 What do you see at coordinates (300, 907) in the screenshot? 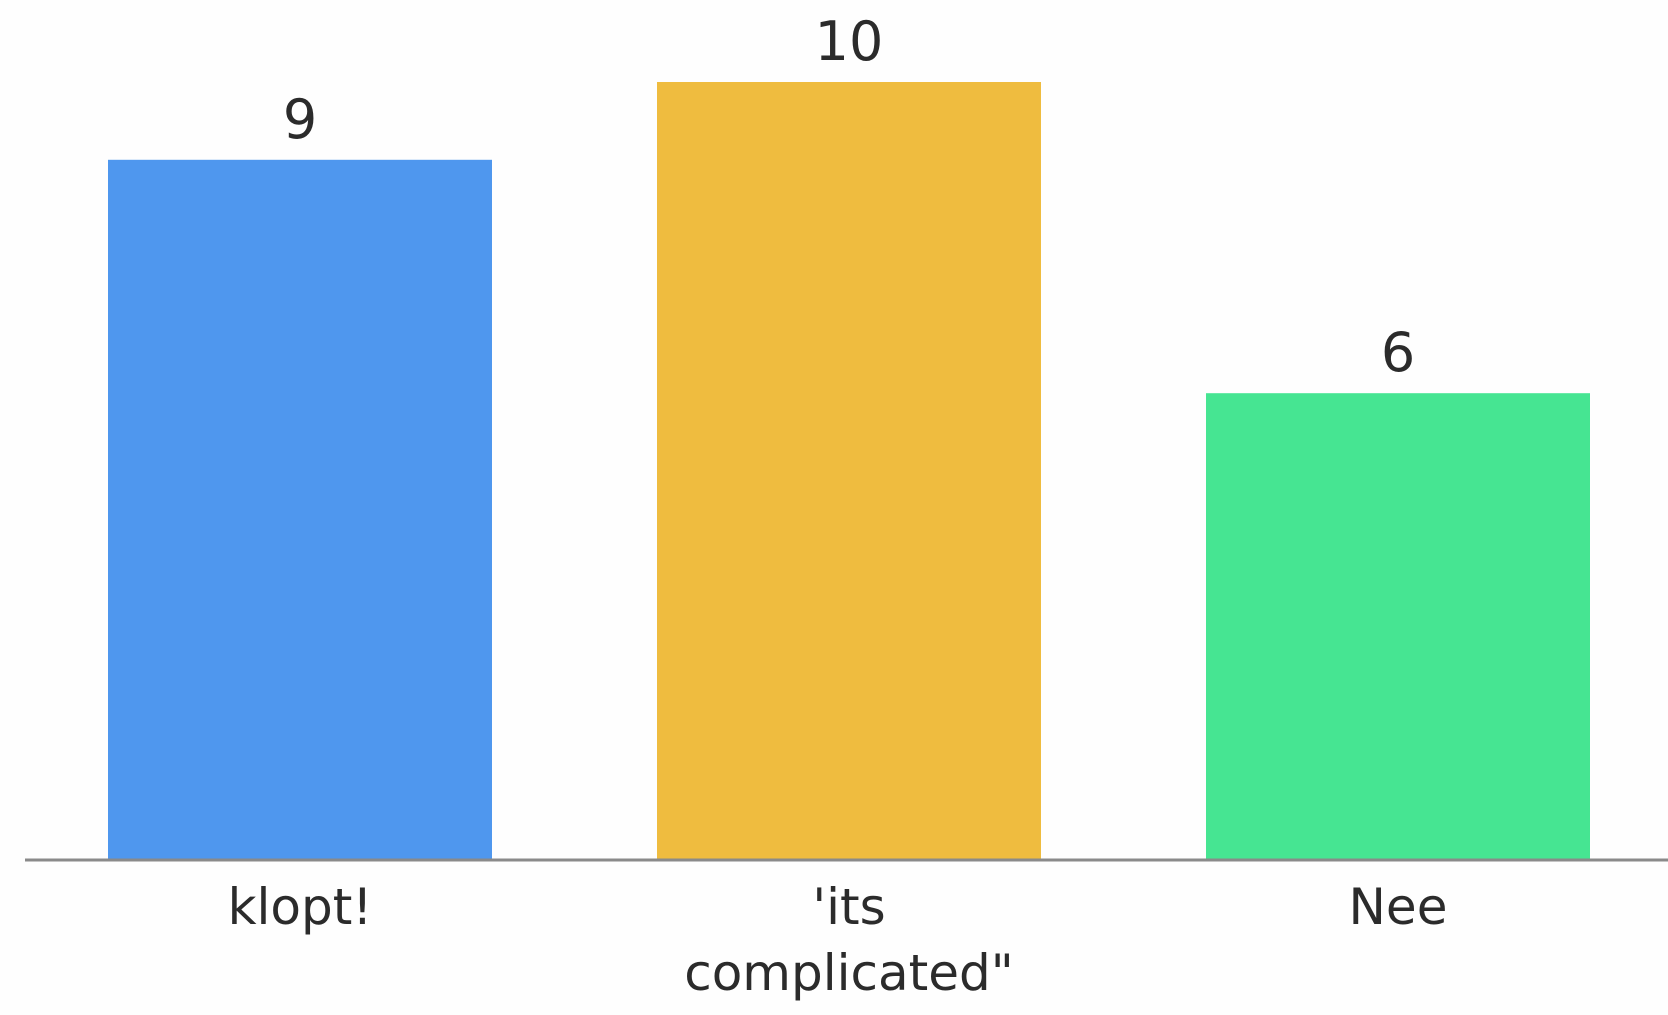
I see `category-label-0: klopt!` at bounding box center [300, 907].